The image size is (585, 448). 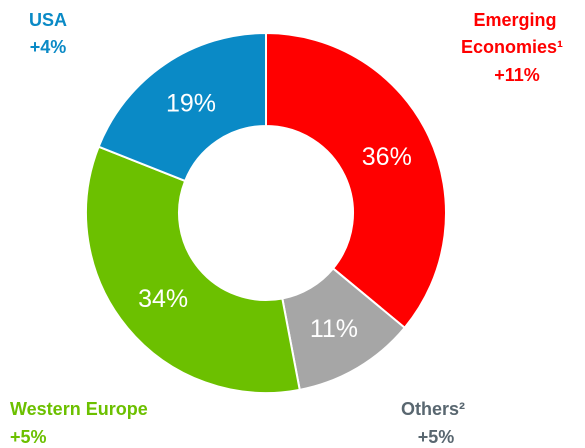 I want to click on legend-growth-others: +5%, so click(x=436, y=437).